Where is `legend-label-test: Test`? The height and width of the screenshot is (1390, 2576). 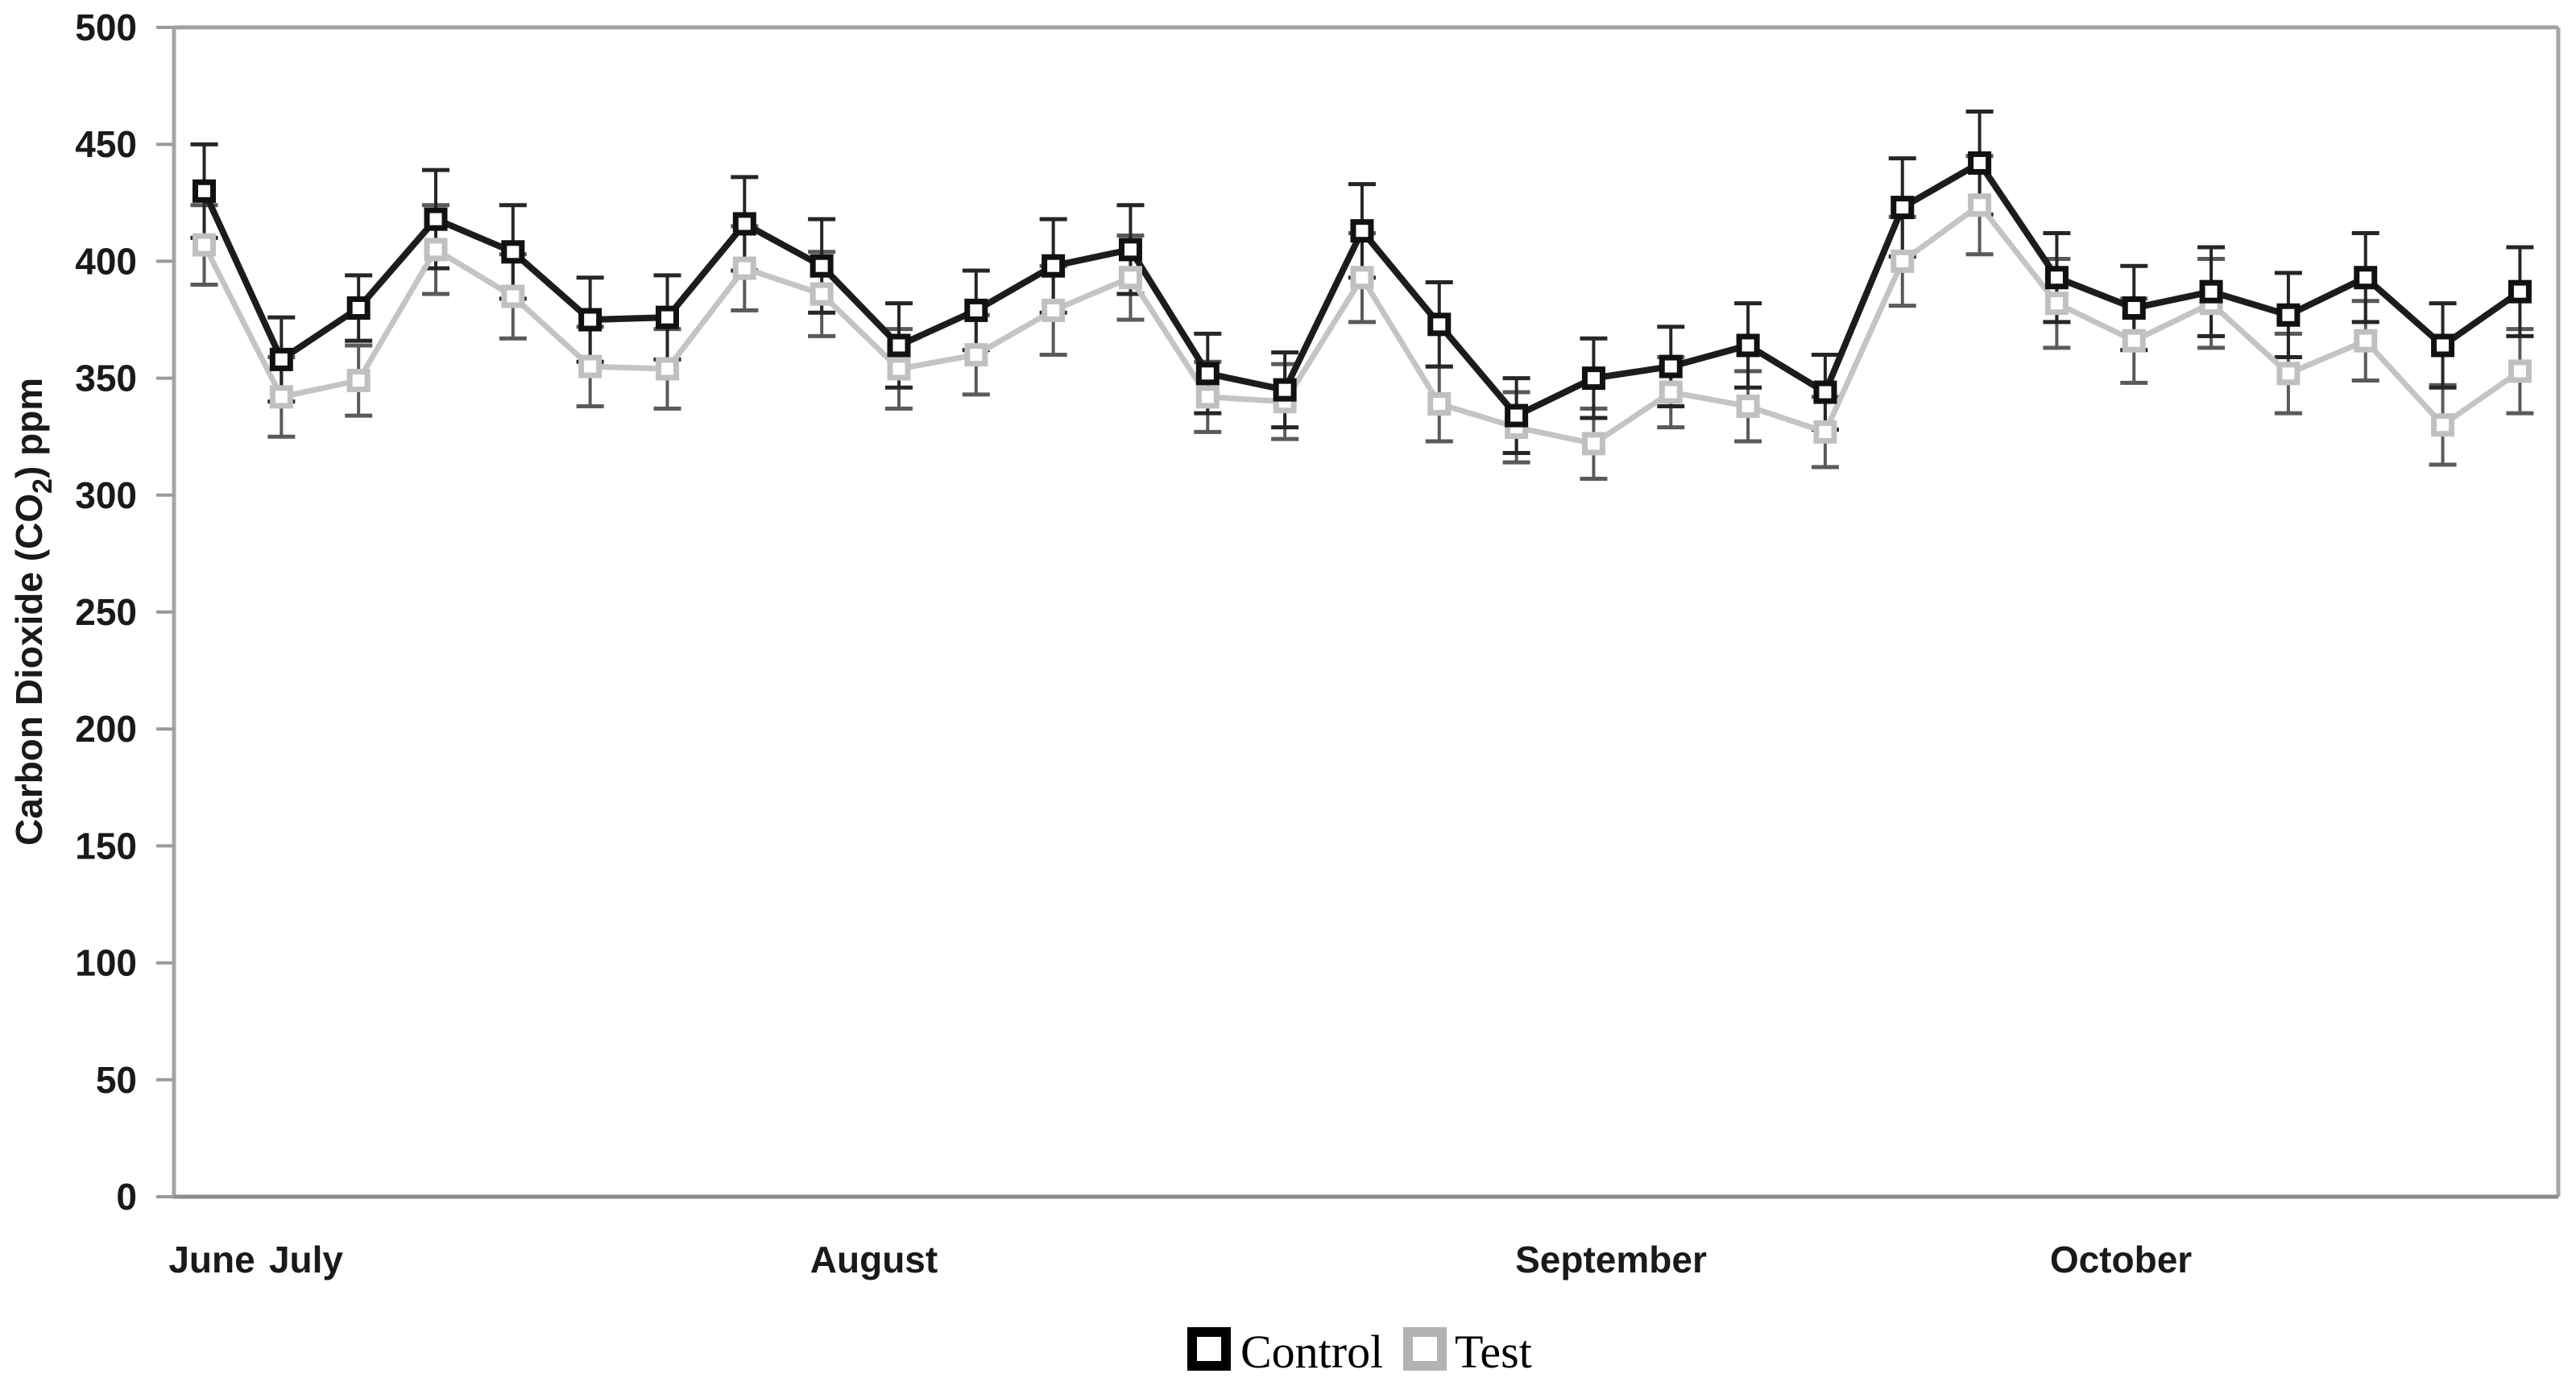
legend-label-test: Test is located at coordinates (1493, 1352).